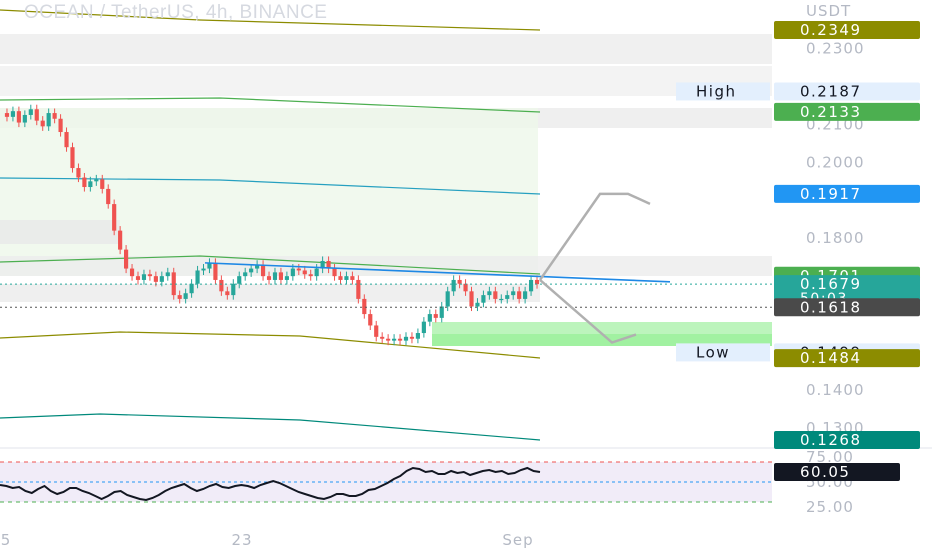  Describe the element at coordinates (835, 238) in the screenshot. I see `y-tick-label: 0.1800` at that location.